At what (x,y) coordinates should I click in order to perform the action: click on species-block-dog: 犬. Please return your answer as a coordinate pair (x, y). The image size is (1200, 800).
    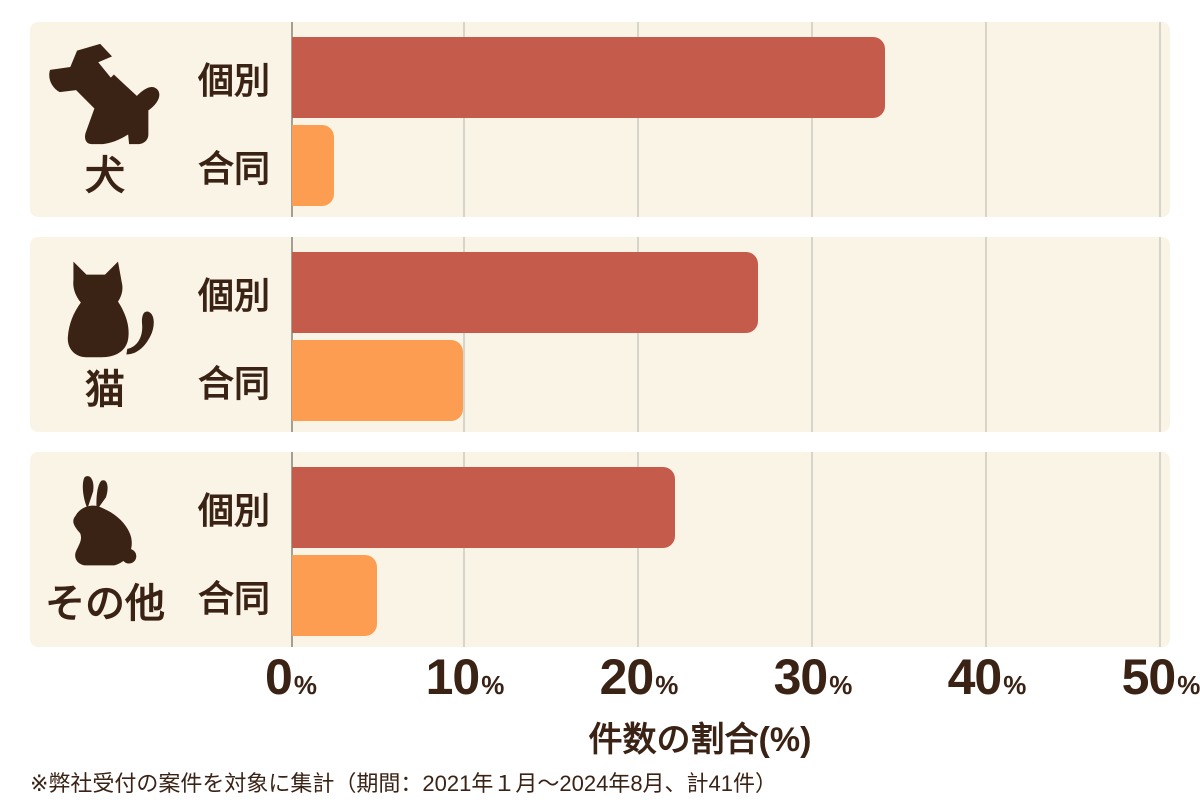
    Looking at the image, I should click on (105, 119).